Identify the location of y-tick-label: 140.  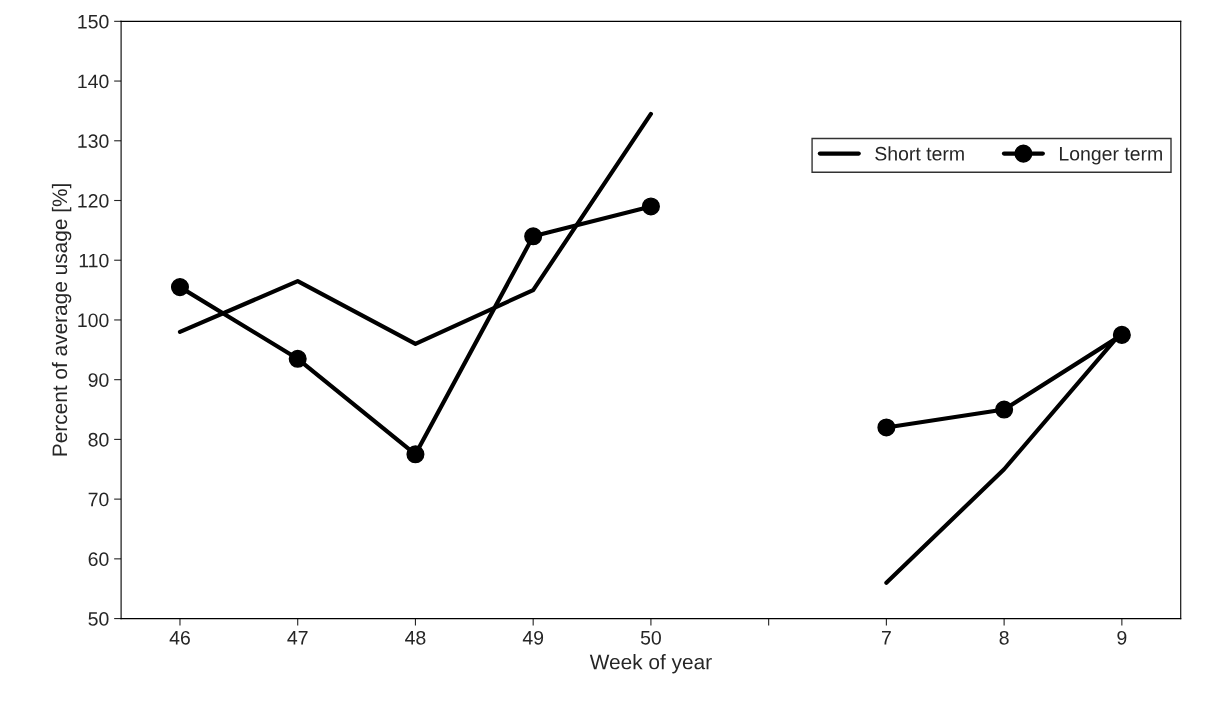
(93, 81).